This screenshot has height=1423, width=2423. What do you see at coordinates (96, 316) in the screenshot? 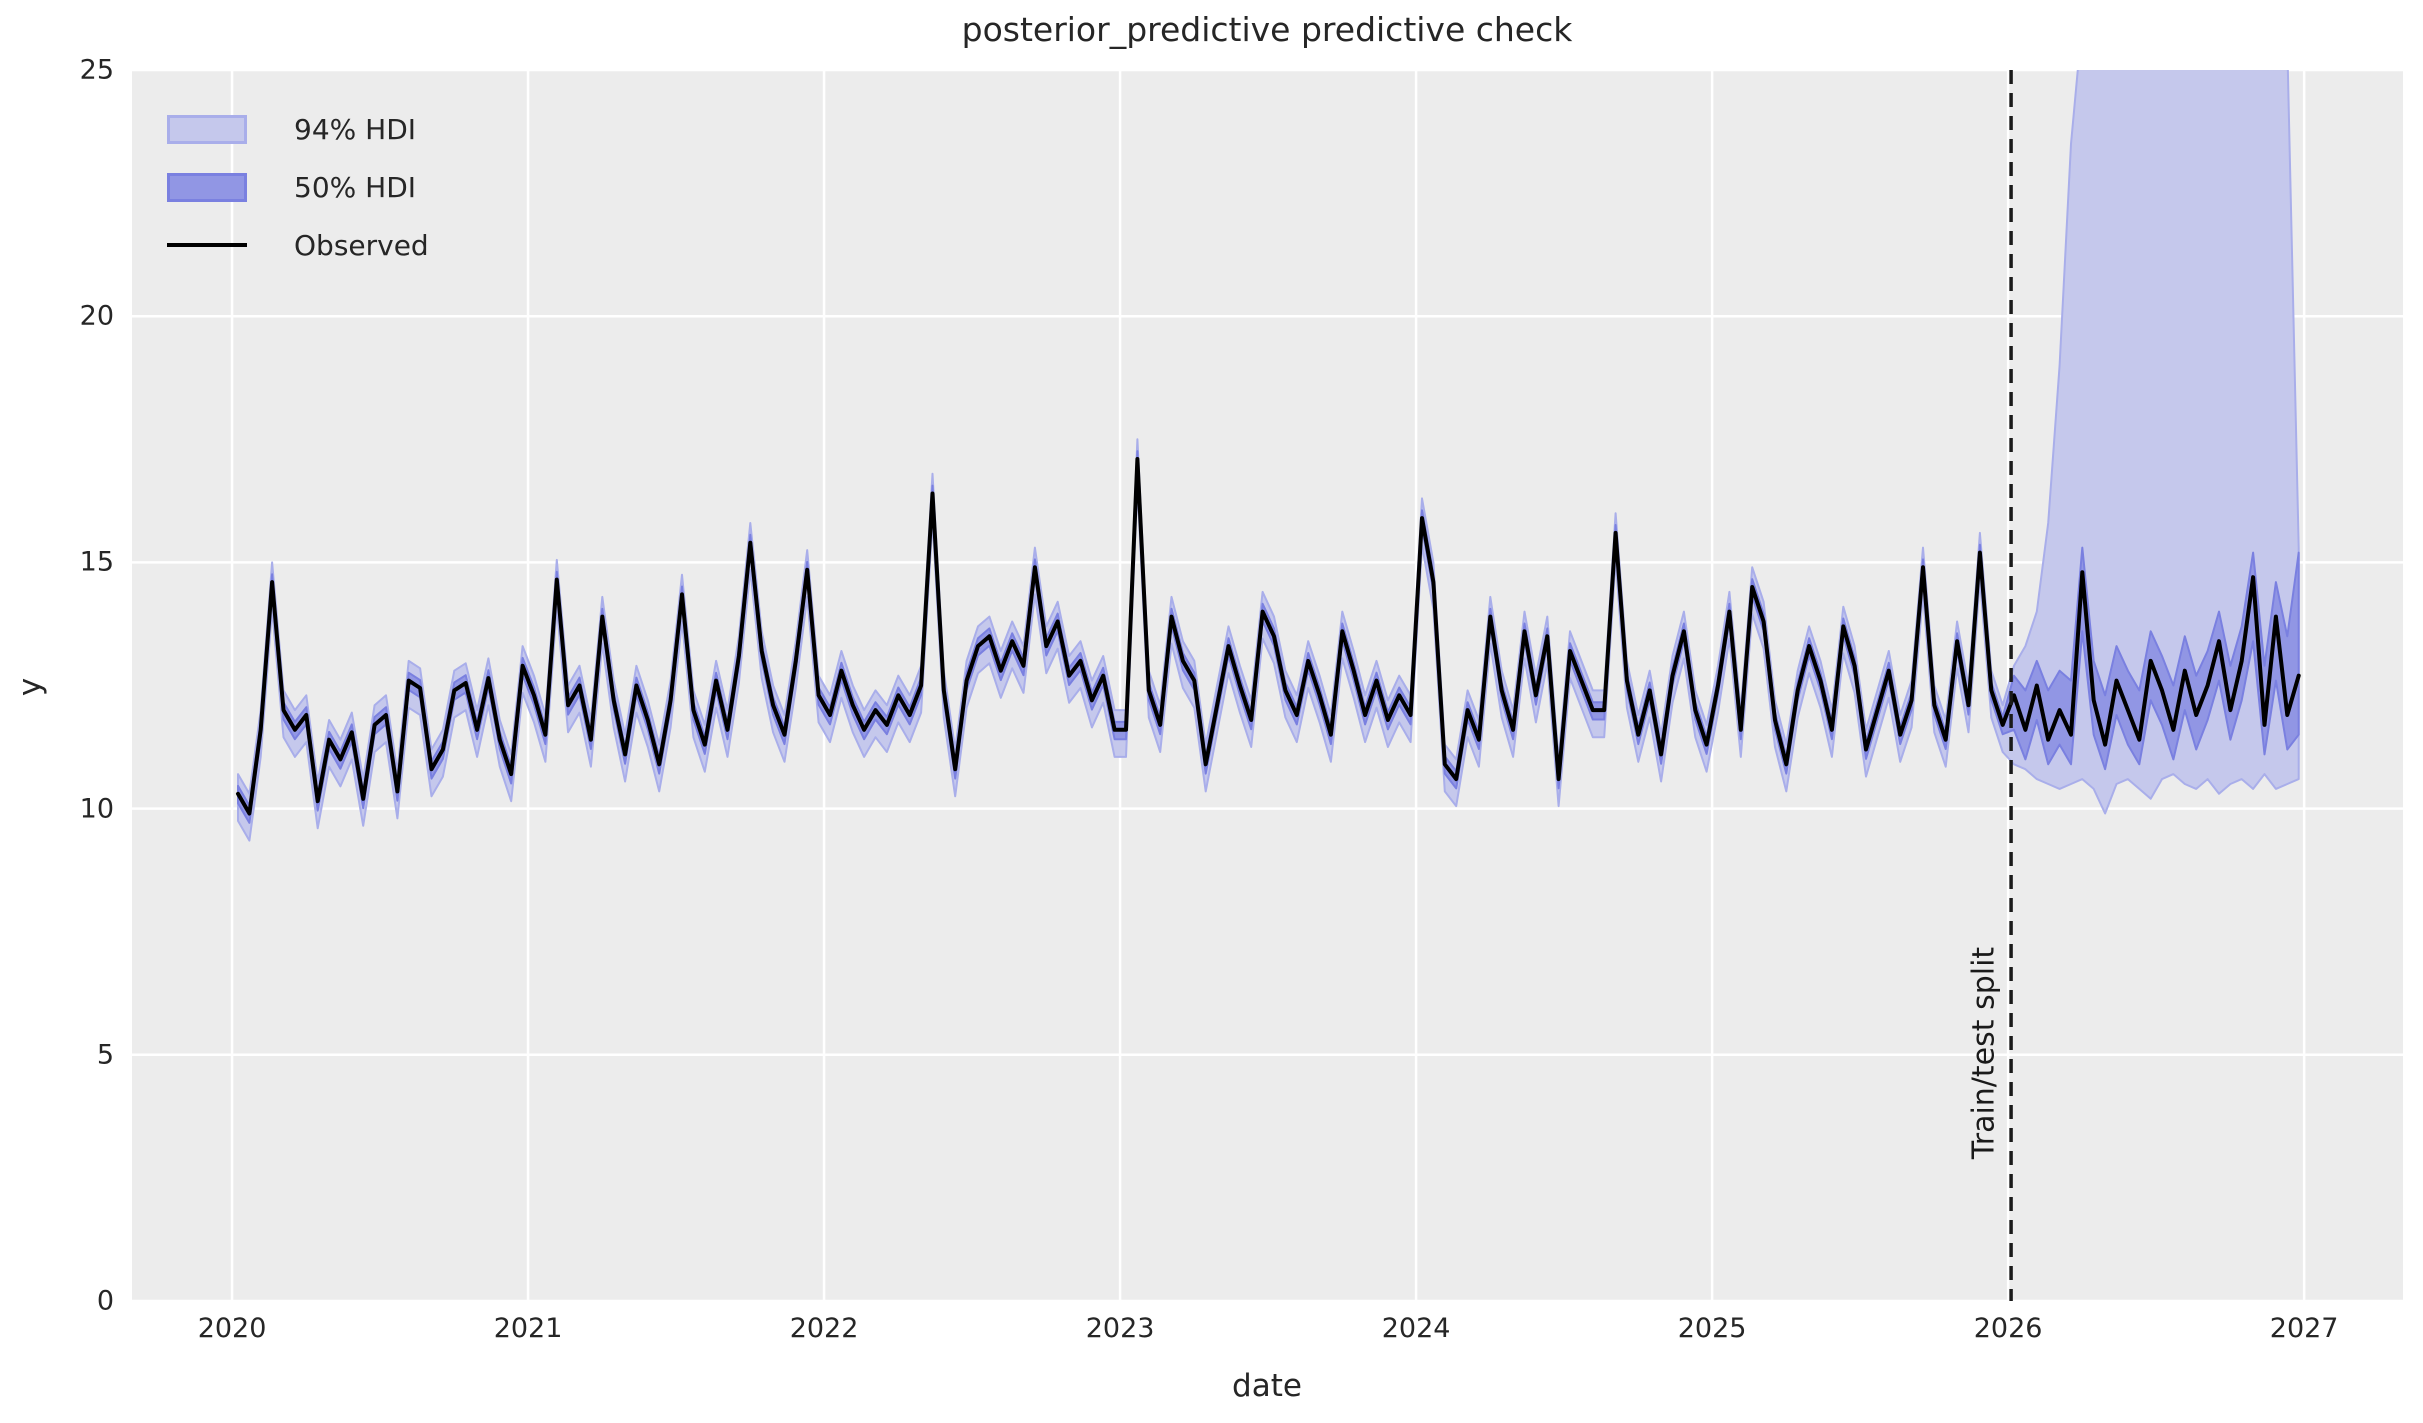
I see `y-tick-label: 20` at bounding box center [96, 316].